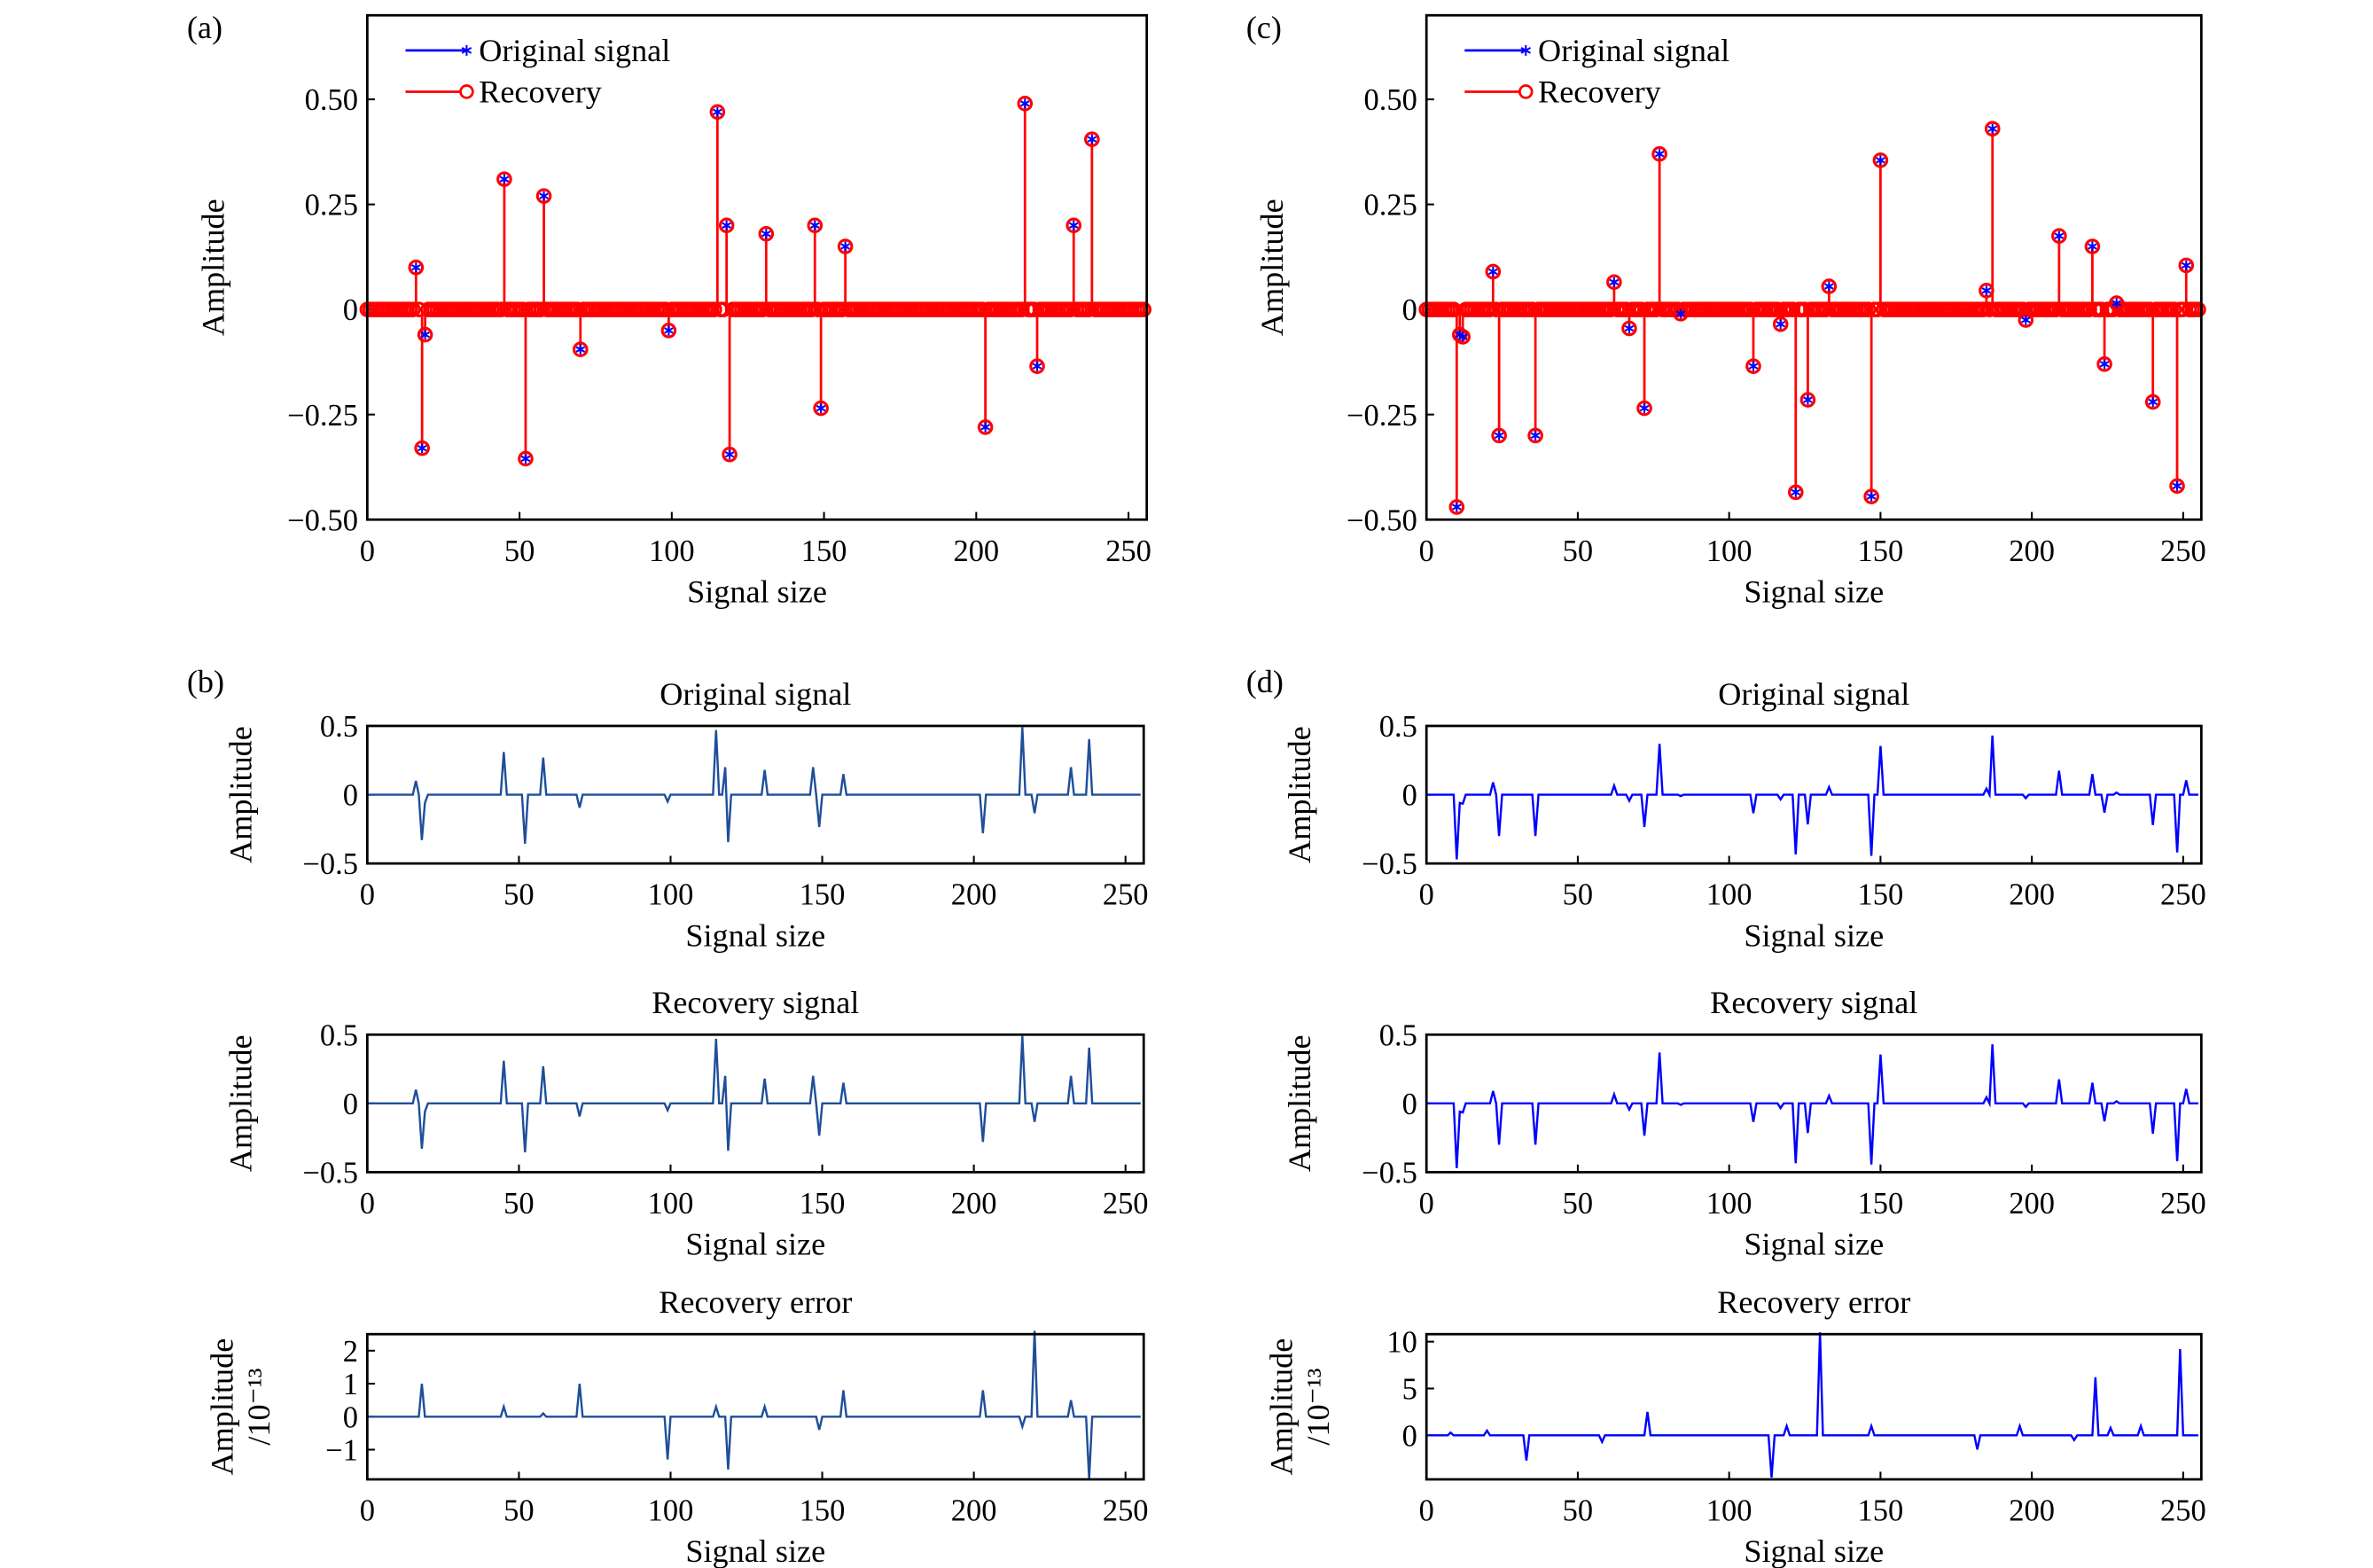 The width and height of the screenshot is (2373, 1568). What do you see at coordinates (351, 1384) in the screenshot?
I see `y-tick-label: 1` at bounding box center [351, 1384].